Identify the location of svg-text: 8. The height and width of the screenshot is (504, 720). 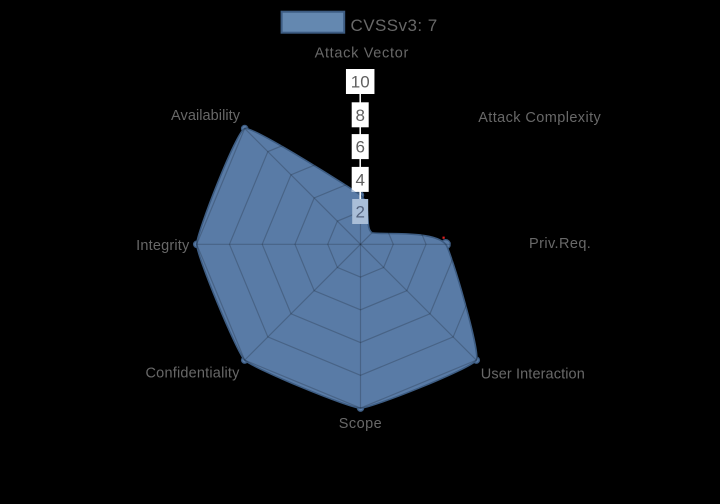
(359, 115).